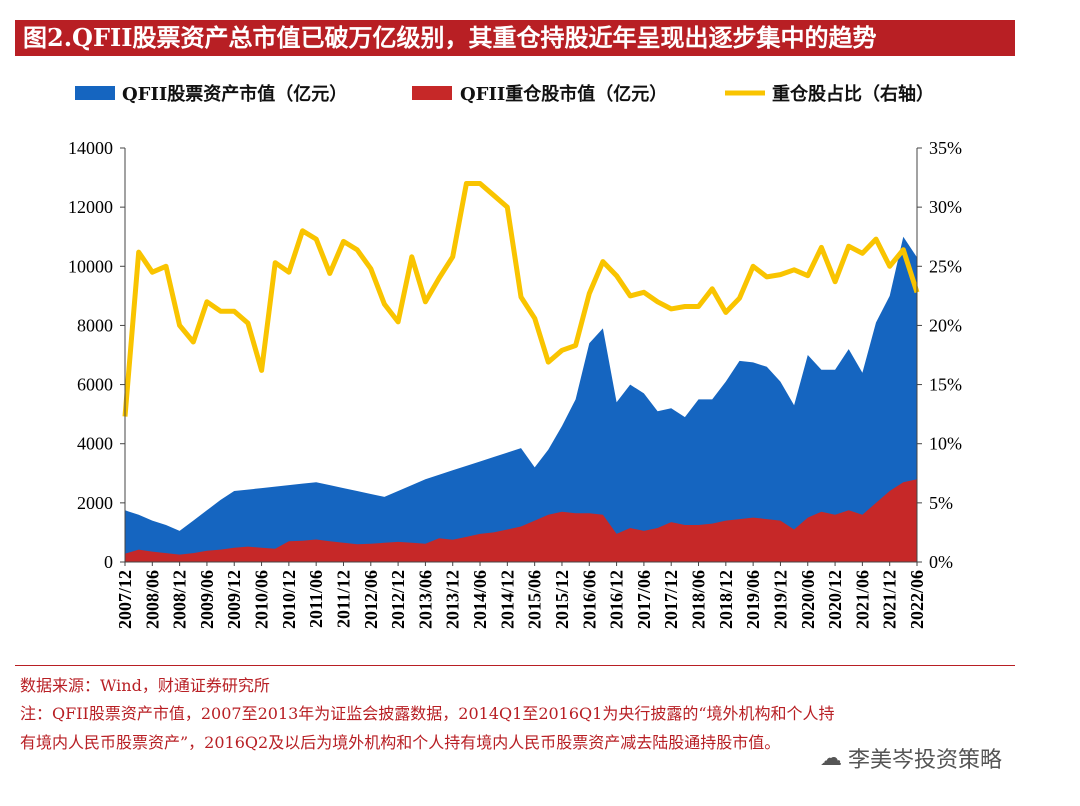 This screenshot has width=1080, height=806. What do you see at coordinates (644, 599) in the screenshot?
I see `x-tick-label: 2017/06` at bounding box center [644, 599].